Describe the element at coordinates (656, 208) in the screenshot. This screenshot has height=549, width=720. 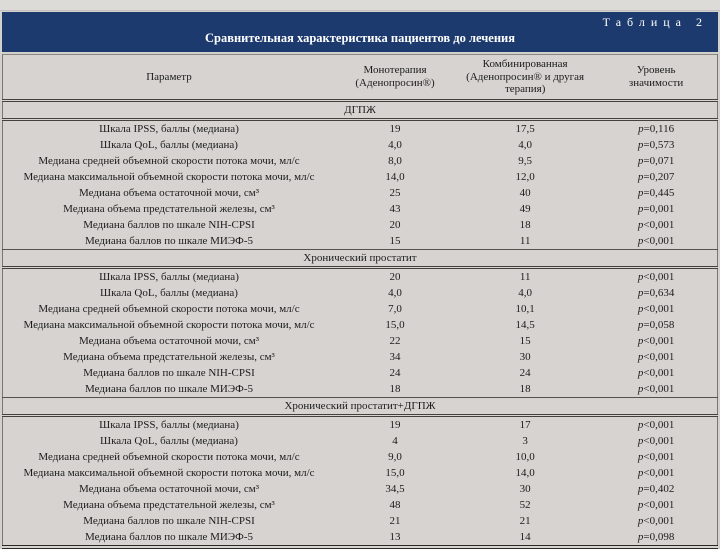
I see `p-value-cell: p=0,001` at that location.